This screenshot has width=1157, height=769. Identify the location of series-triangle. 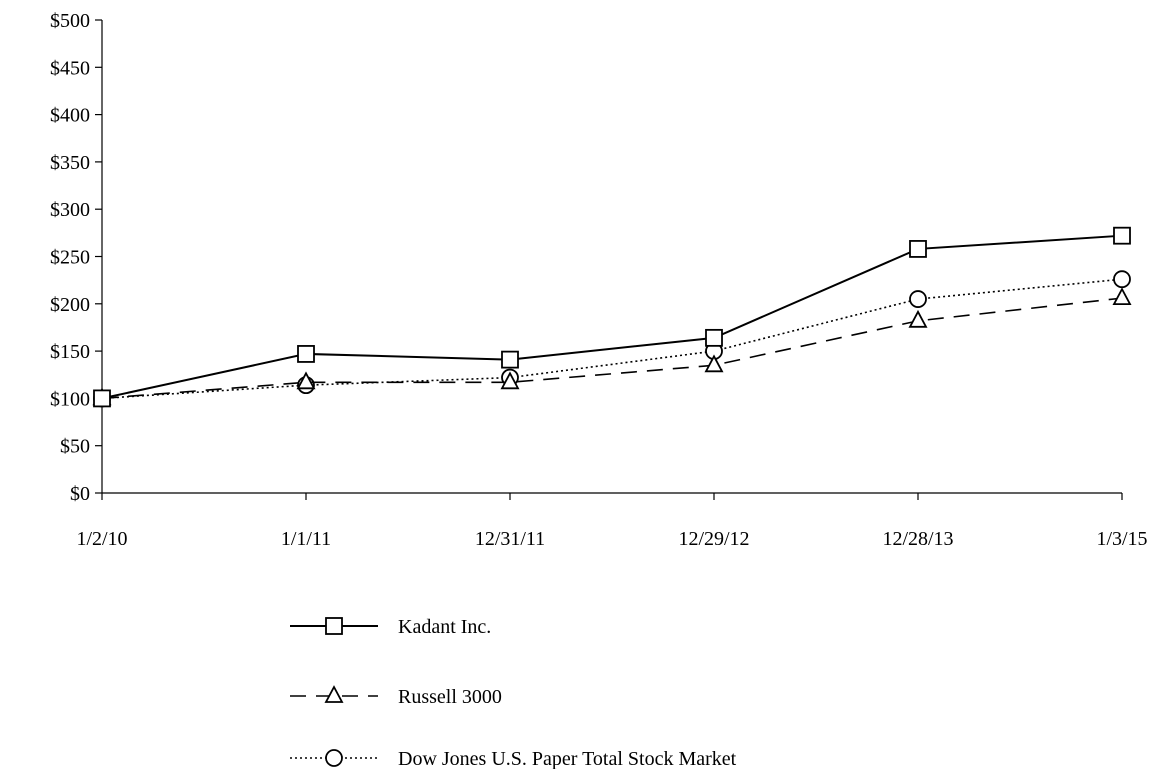
(612, 346).